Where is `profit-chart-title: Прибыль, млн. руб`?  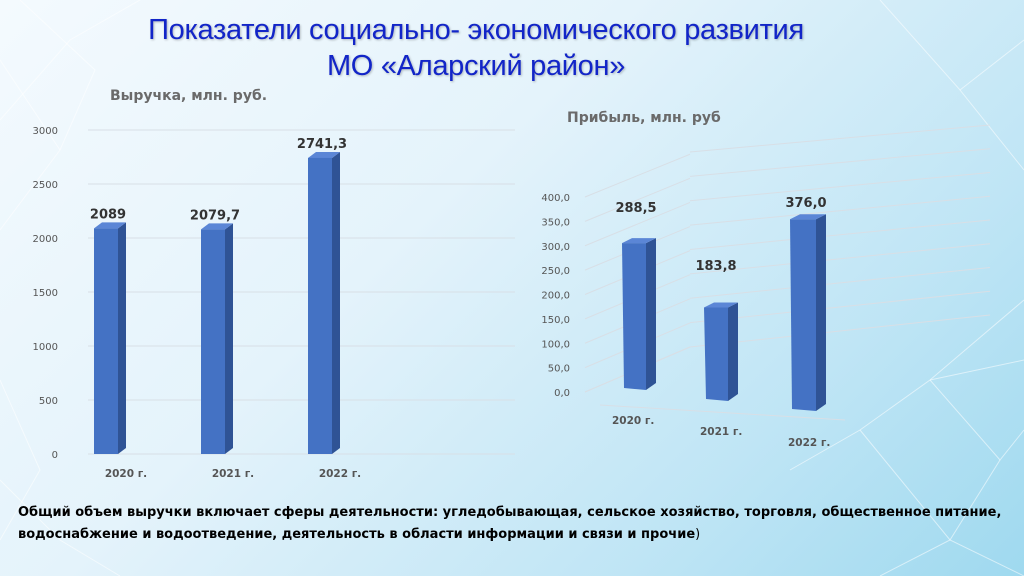
profit-chart-title: Прибыль, млн. руб is located at coordinates (644, 118).